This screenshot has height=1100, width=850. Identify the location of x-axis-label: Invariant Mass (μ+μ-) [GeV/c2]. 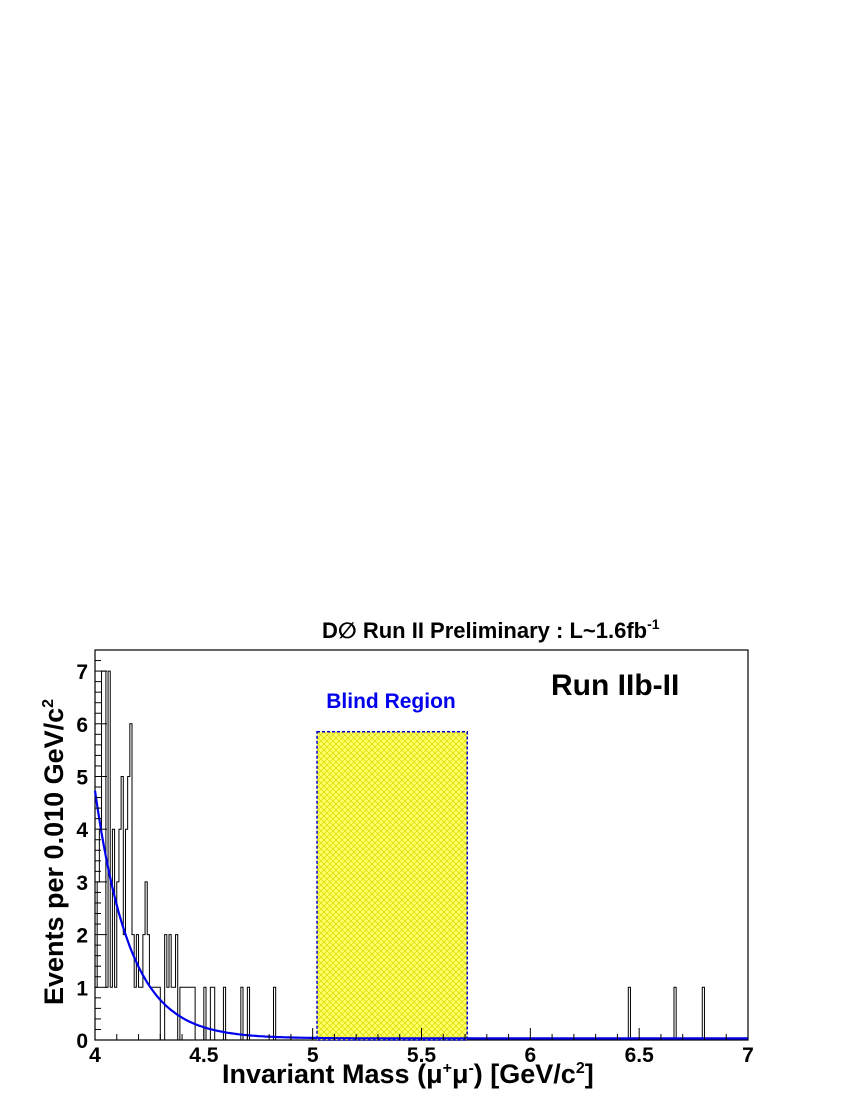
(408, 1074).